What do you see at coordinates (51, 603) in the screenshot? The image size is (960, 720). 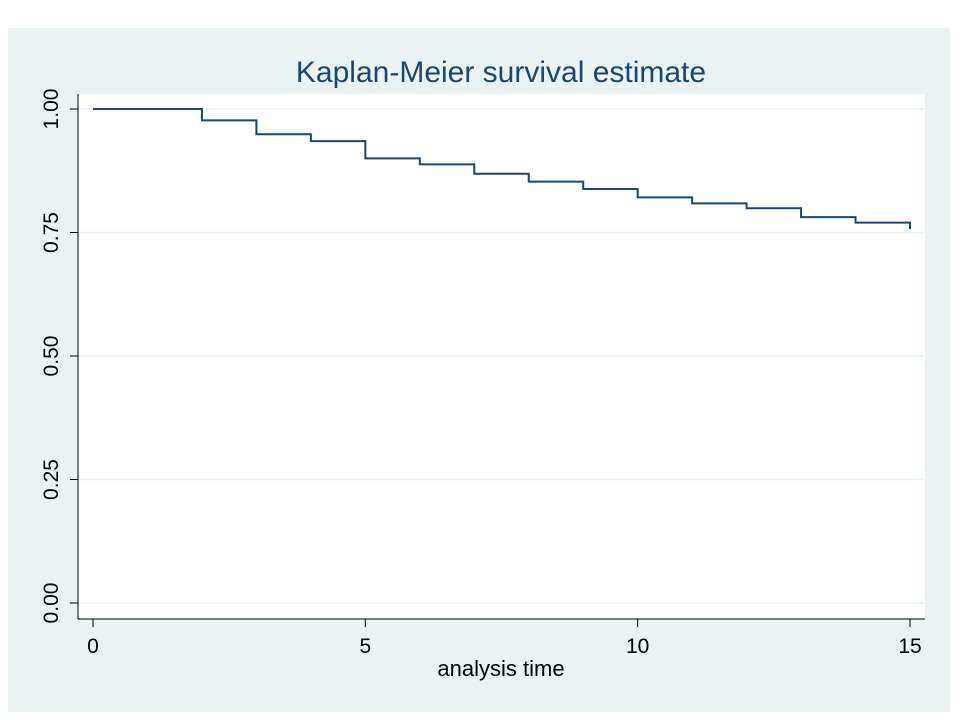 I see `y-tick-label: 0.00` at bounding box center [51, 603].